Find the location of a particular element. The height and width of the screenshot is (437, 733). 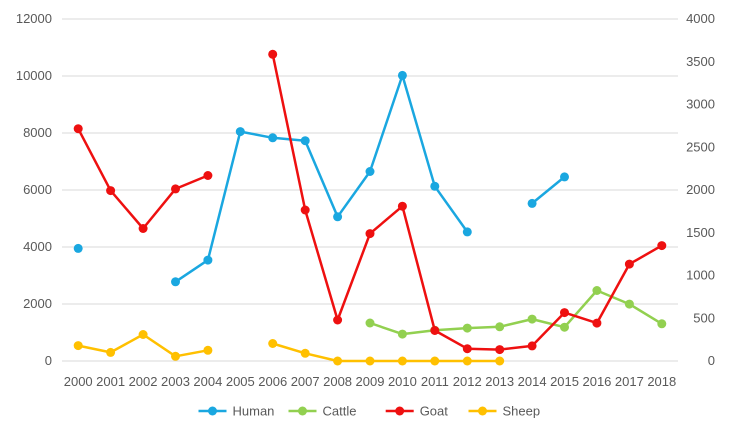

legend-label: Human is located at coordinates (254, 411).